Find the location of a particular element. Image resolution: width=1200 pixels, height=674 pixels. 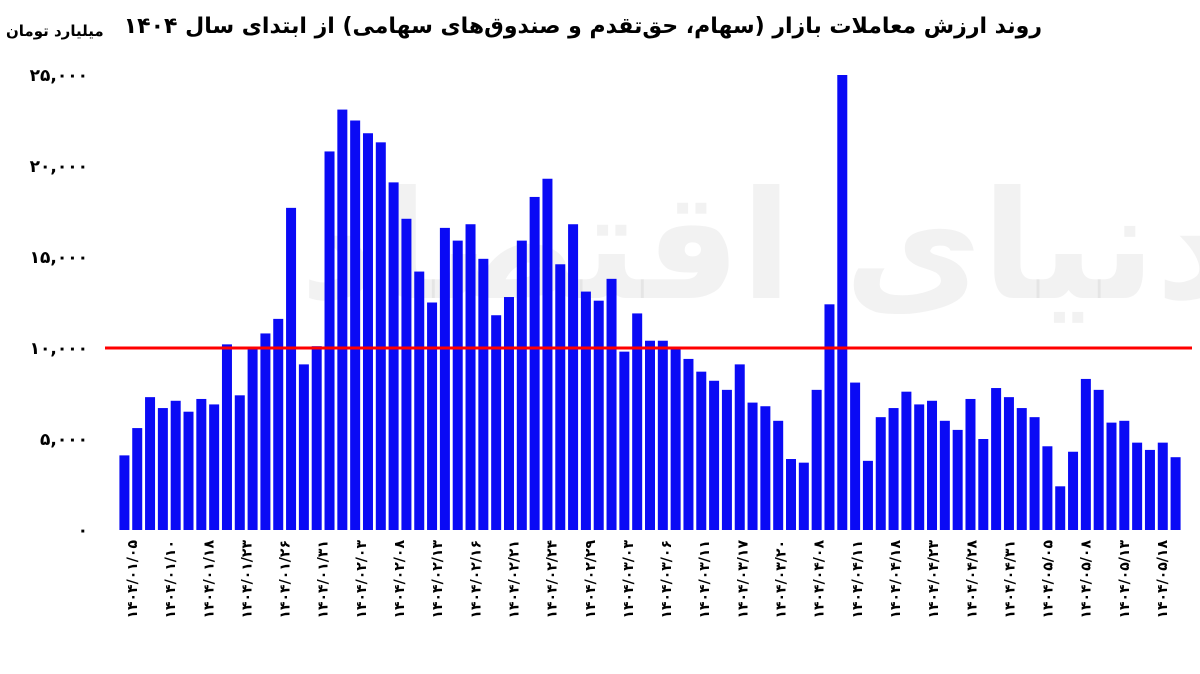

x-tick-label: ۱۴۰۴/۰۱/۰۵ is located at coordinates (133, 579).